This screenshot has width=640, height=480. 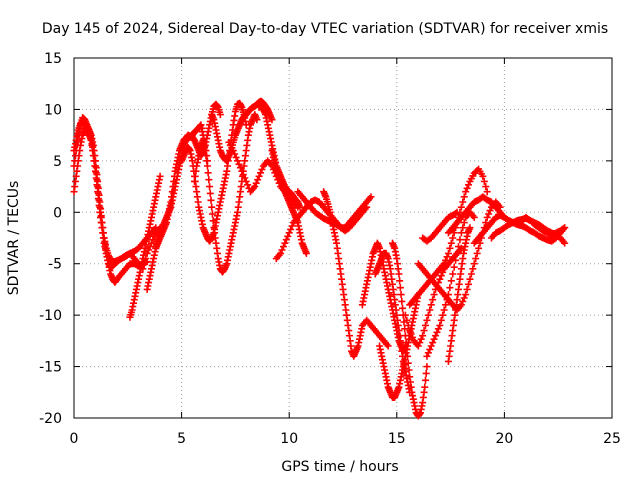 I want to click on x-tick-label: 0, so click(x=74, y=439).